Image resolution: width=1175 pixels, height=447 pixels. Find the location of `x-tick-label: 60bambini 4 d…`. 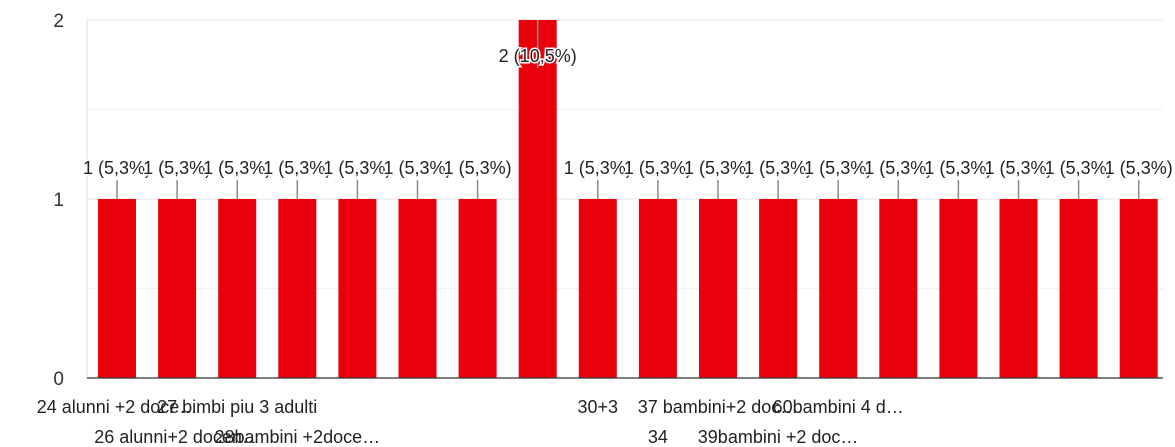

x-tick-label: 60bambini 4 d… is located at coordinates (838, 407).